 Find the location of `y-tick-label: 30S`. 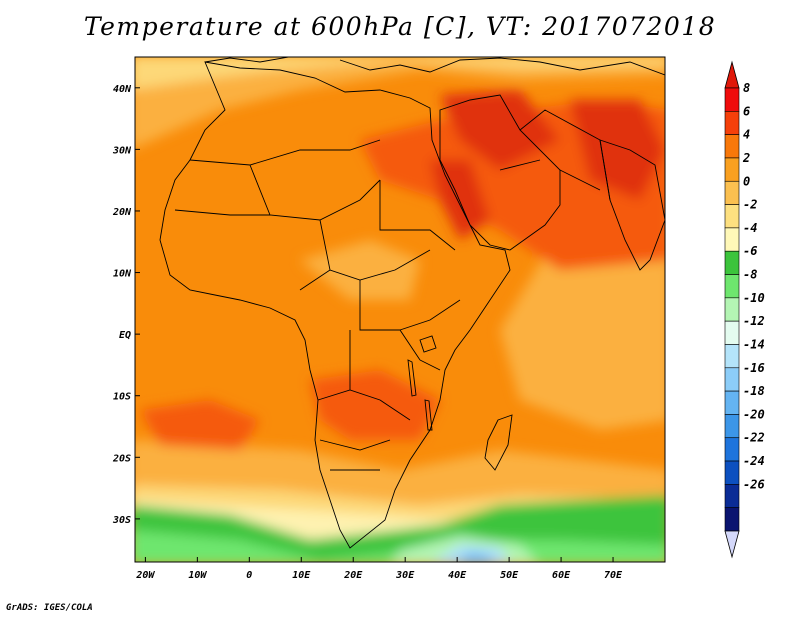

y-tick-label: 30S is located at coordinates (121, 520).